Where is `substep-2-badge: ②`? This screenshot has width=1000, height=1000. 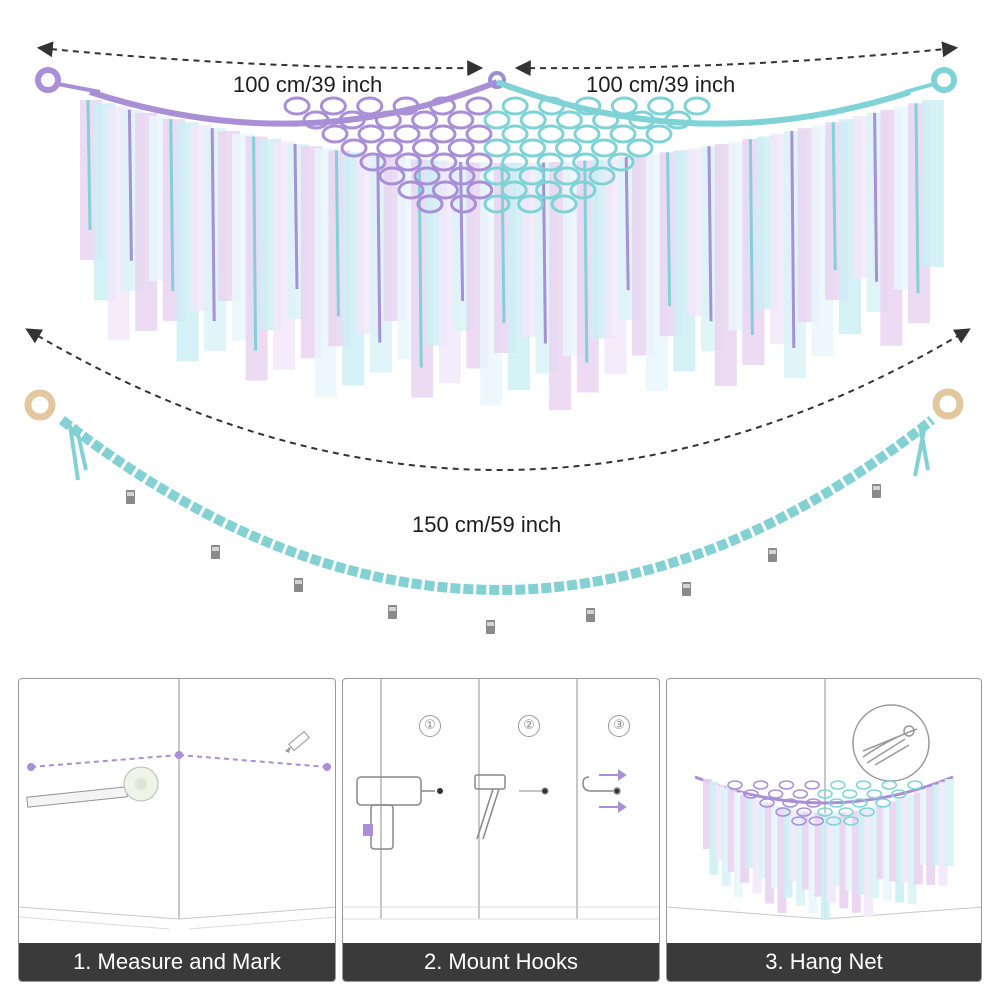 substep-2-badge: ② is located at coordinates (529, 726).